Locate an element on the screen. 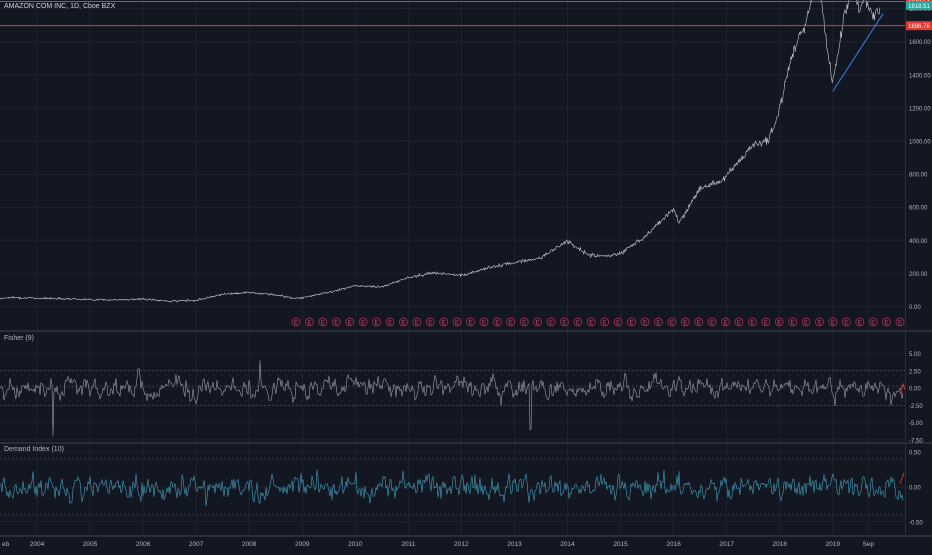  y-tick-label: 400.00 is located at coordinates (918, 242).